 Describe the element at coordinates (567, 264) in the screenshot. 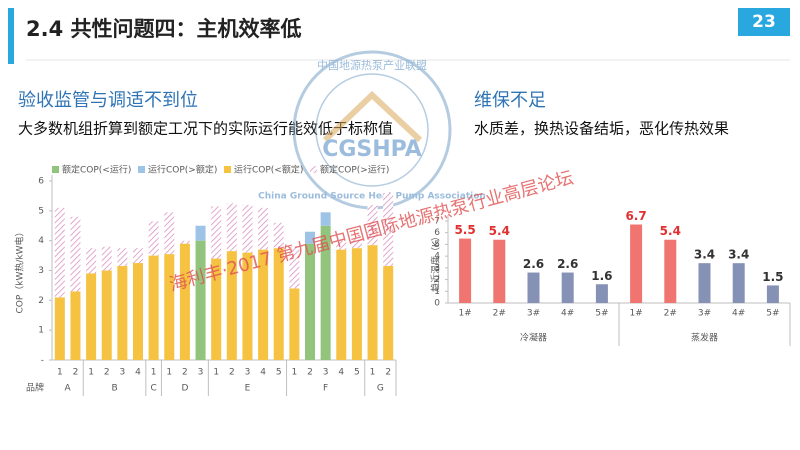

I see `value-label: 2.6` at that location.